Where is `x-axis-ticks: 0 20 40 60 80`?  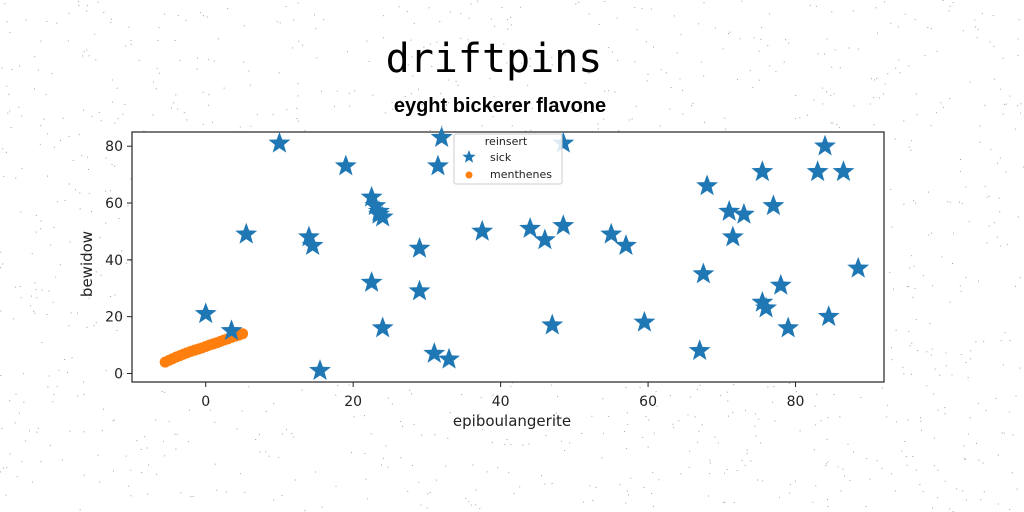 x-axis-ticks: 0 20 40 60 80 is located at coordinates (502, 396).